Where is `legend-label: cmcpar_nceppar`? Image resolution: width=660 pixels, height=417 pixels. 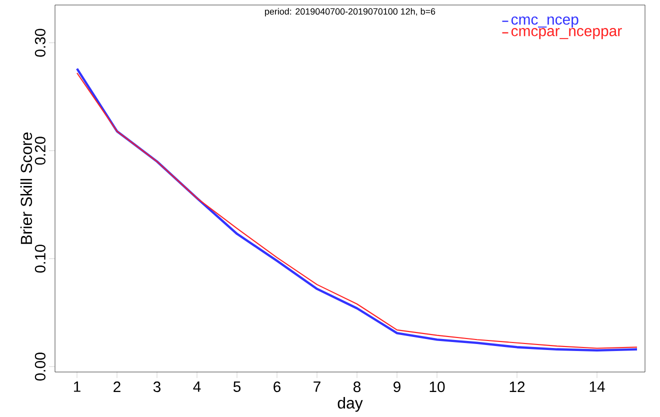
legend-label: cmcpar_nceppar is located at coordinates (566, 34).